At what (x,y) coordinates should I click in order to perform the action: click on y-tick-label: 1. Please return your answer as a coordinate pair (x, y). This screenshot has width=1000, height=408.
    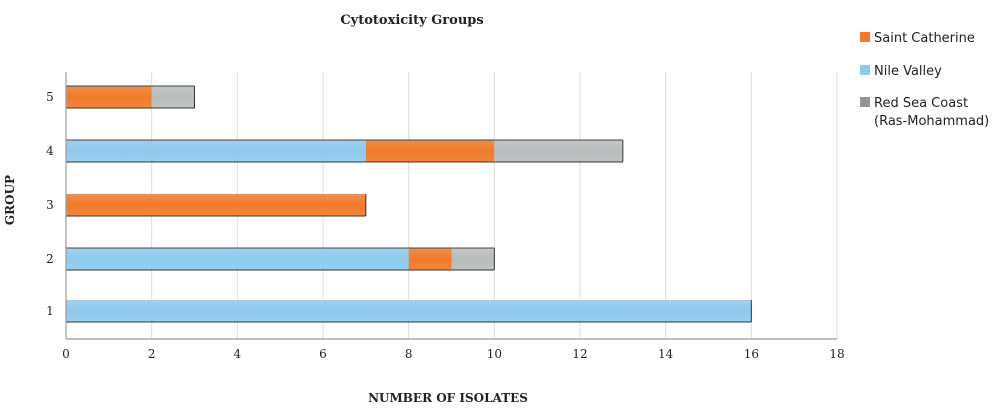
    Looking at the image, I should click on (50, 311).